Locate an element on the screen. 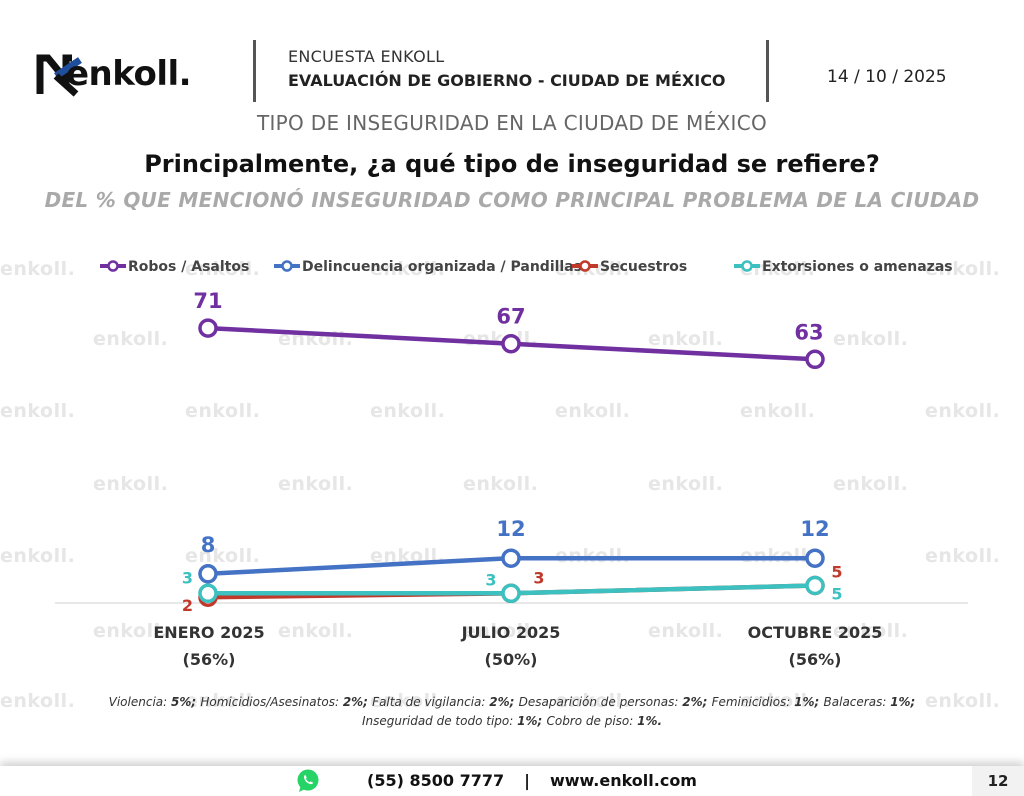 This screenshot has width=1024, height=796. x-tick-base-julio: (50%) is located at coordinates (511, 659).